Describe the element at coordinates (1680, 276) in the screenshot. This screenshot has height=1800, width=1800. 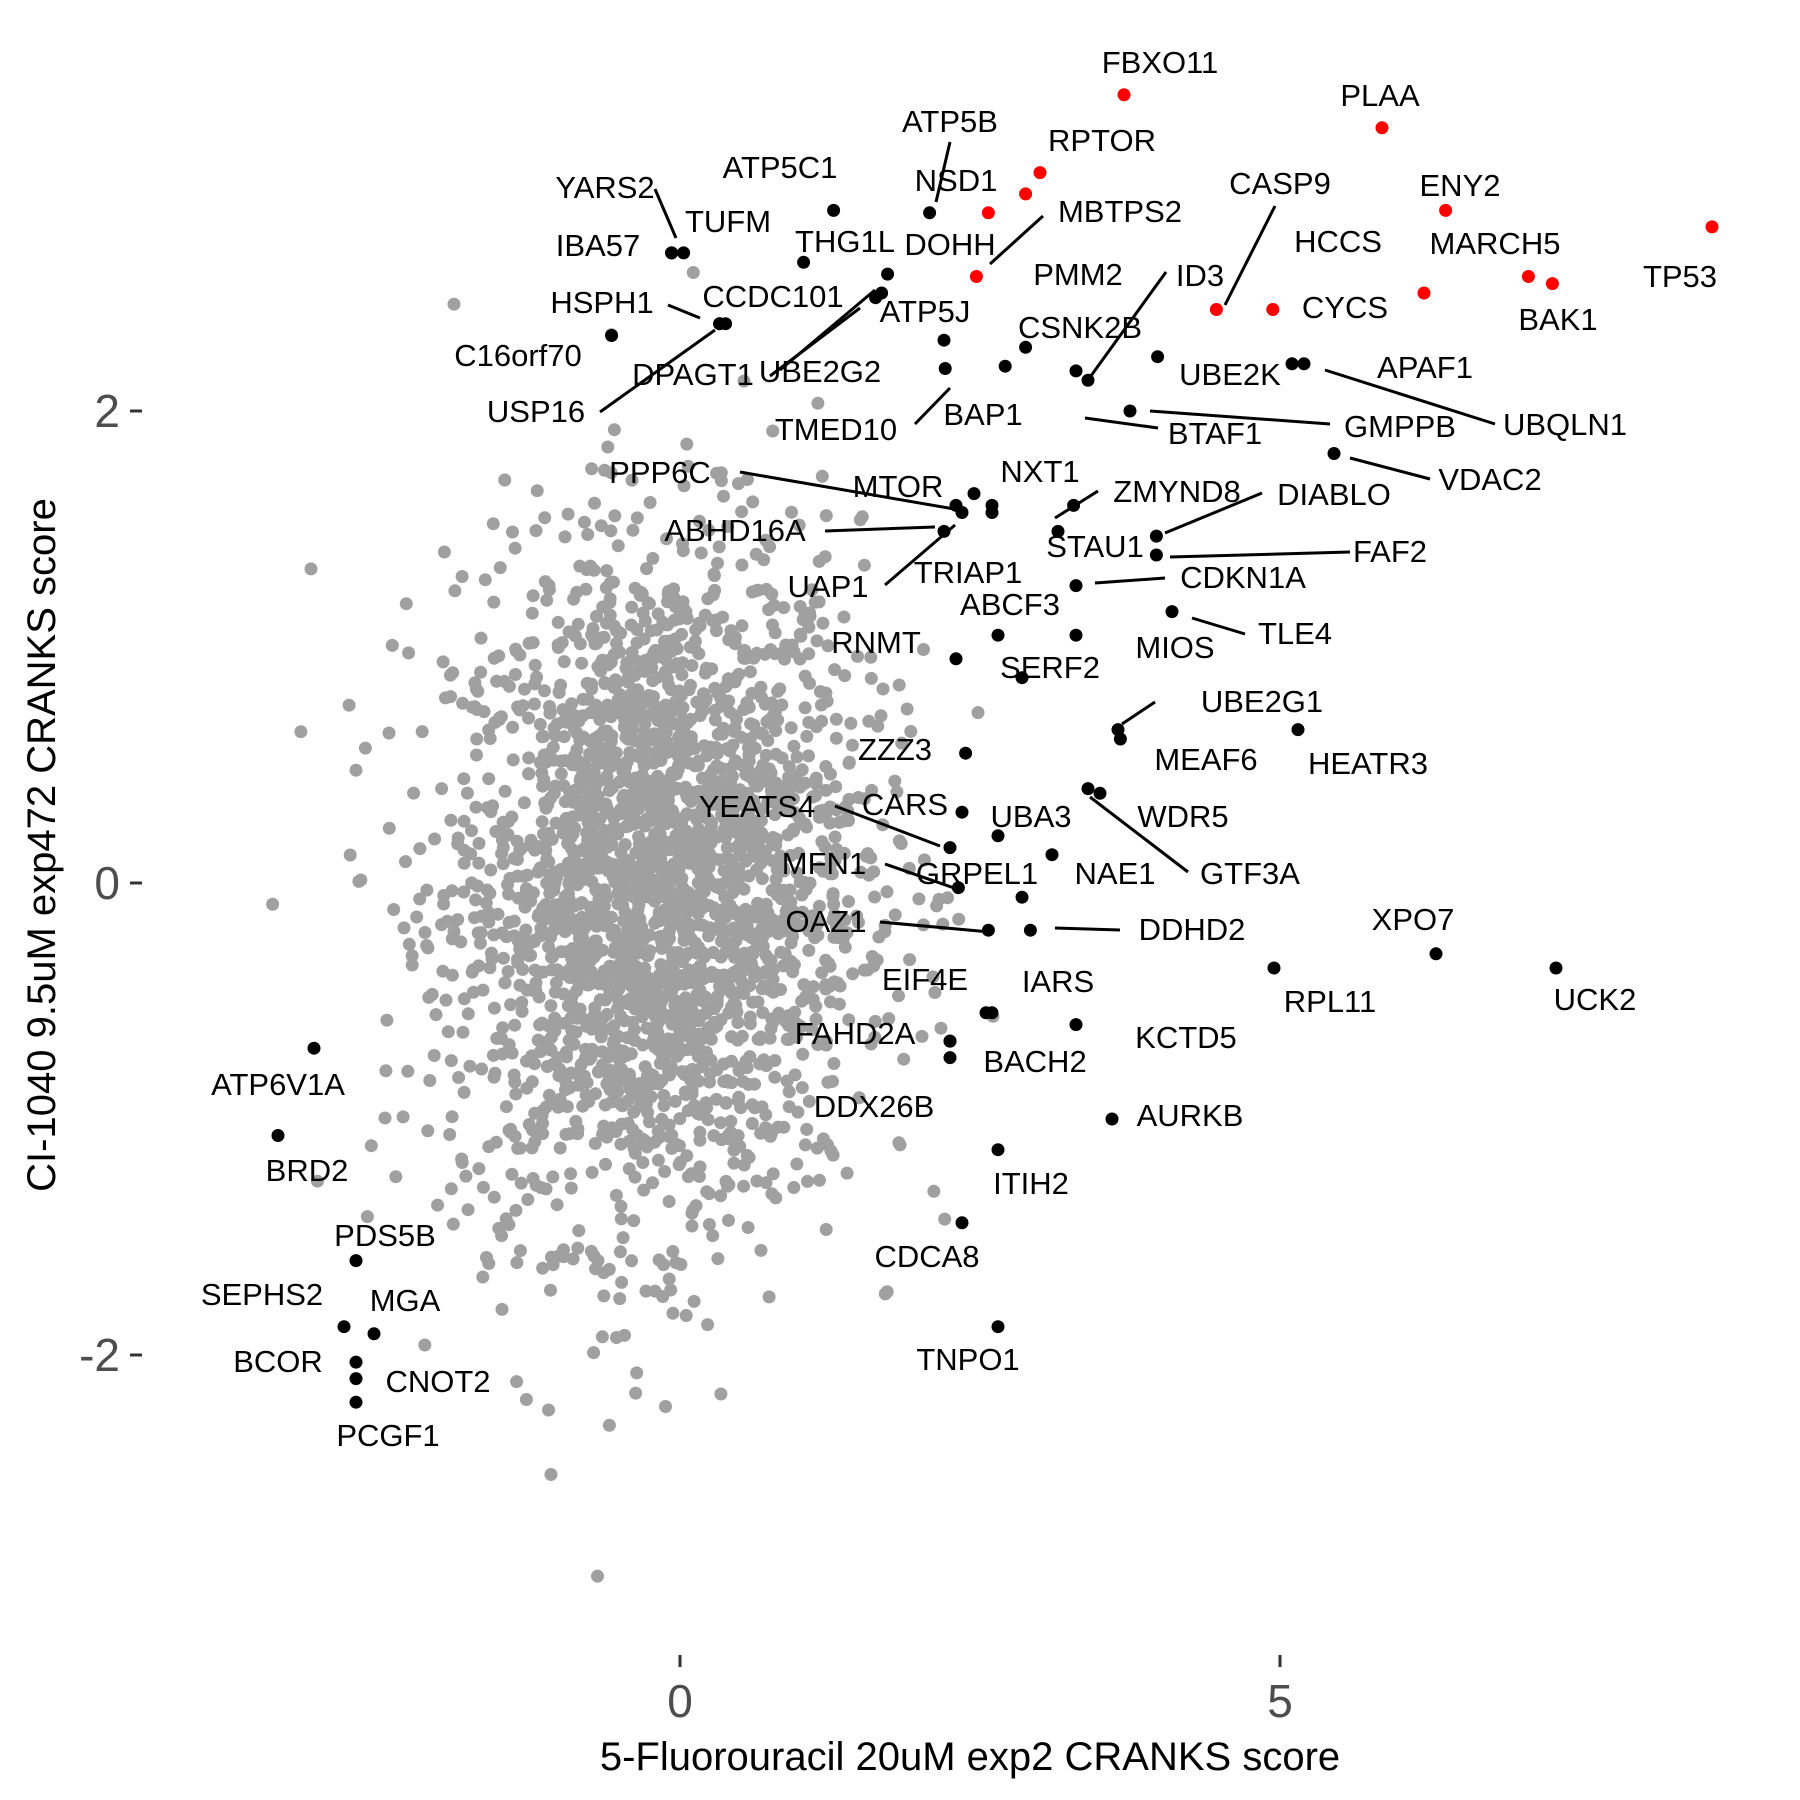
I see `gene-label-tp53: TP53` at that location.